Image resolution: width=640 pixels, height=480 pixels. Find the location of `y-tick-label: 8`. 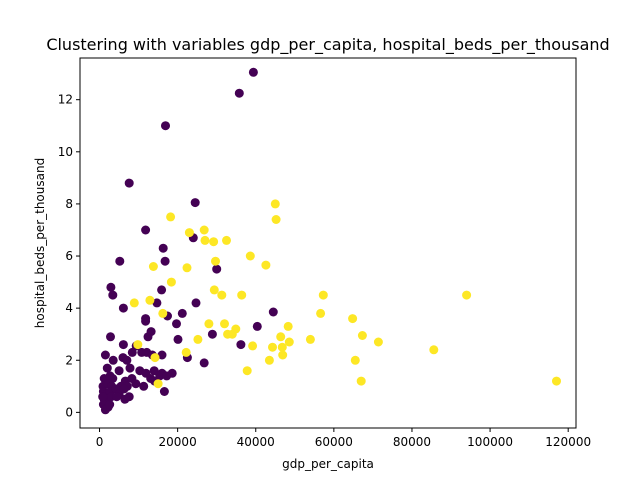

y-tick-label: 8 is located at coordinates (69, 204).